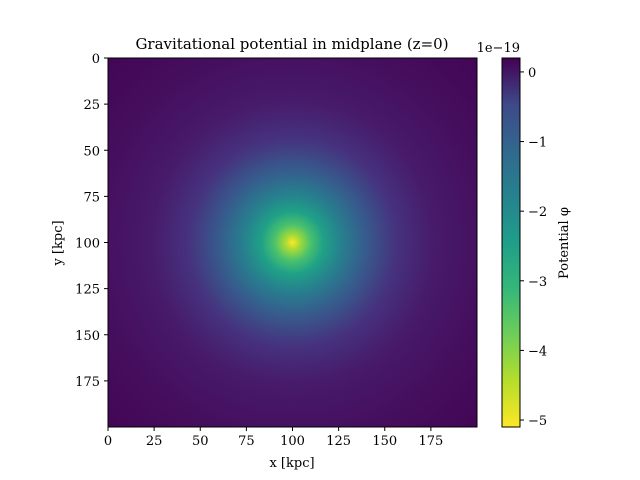  What do you see at coordinates (200, 441) in the screenshot?
I see `x-tick-label: 50` at bounding box center [200, 441].